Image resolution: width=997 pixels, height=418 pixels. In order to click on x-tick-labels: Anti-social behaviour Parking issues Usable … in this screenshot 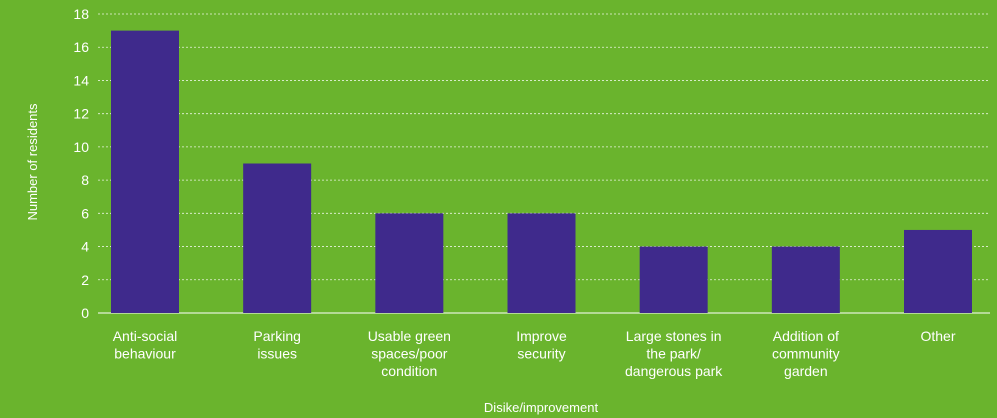, I will do `click(534, 353)`.